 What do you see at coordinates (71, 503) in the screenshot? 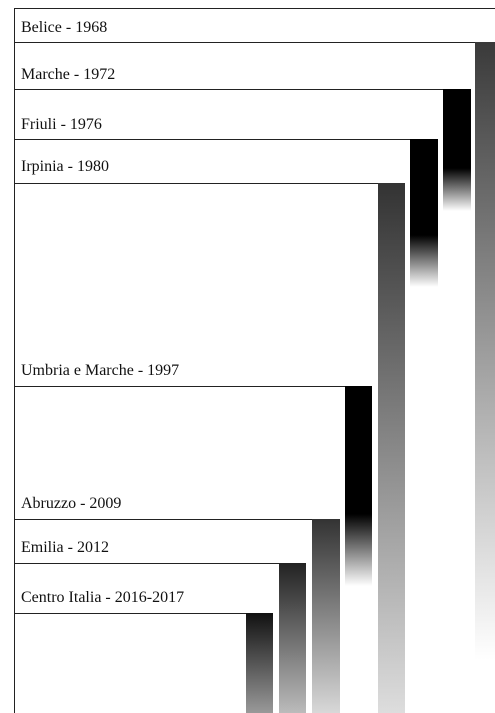
I see `event-label: Abruzzo - 2009` at bounding box center [71, 503].